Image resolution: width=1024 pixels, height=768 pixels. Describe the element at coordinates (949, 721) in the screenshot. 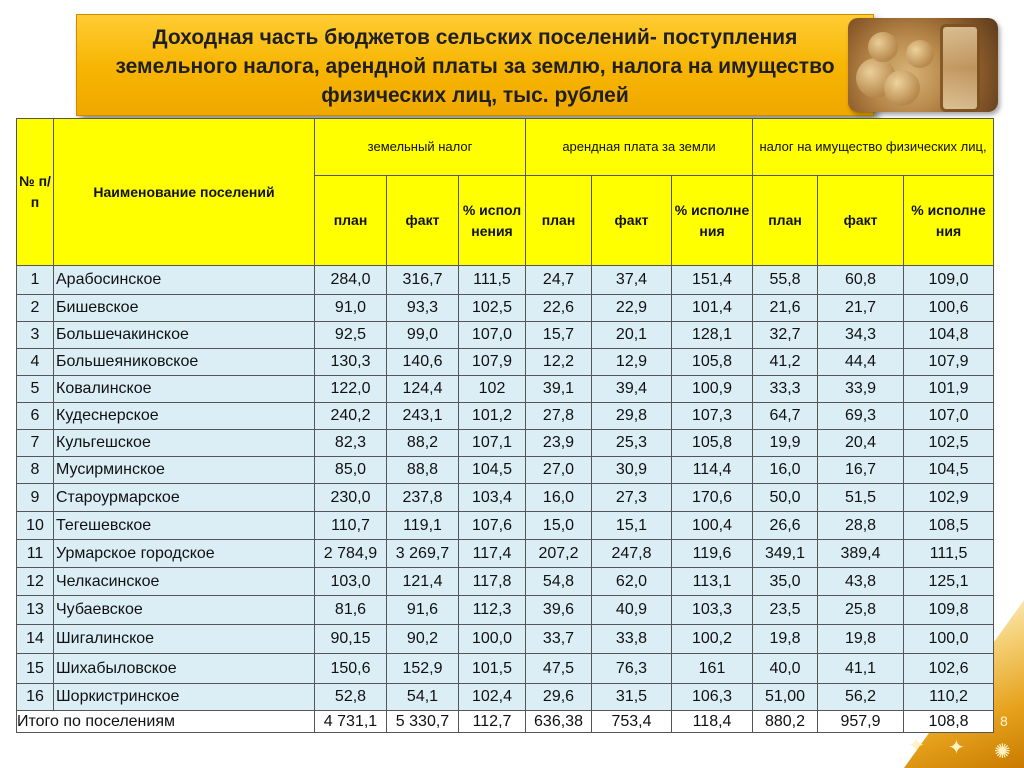

I see `total-value-cell: 108,8` at that location.